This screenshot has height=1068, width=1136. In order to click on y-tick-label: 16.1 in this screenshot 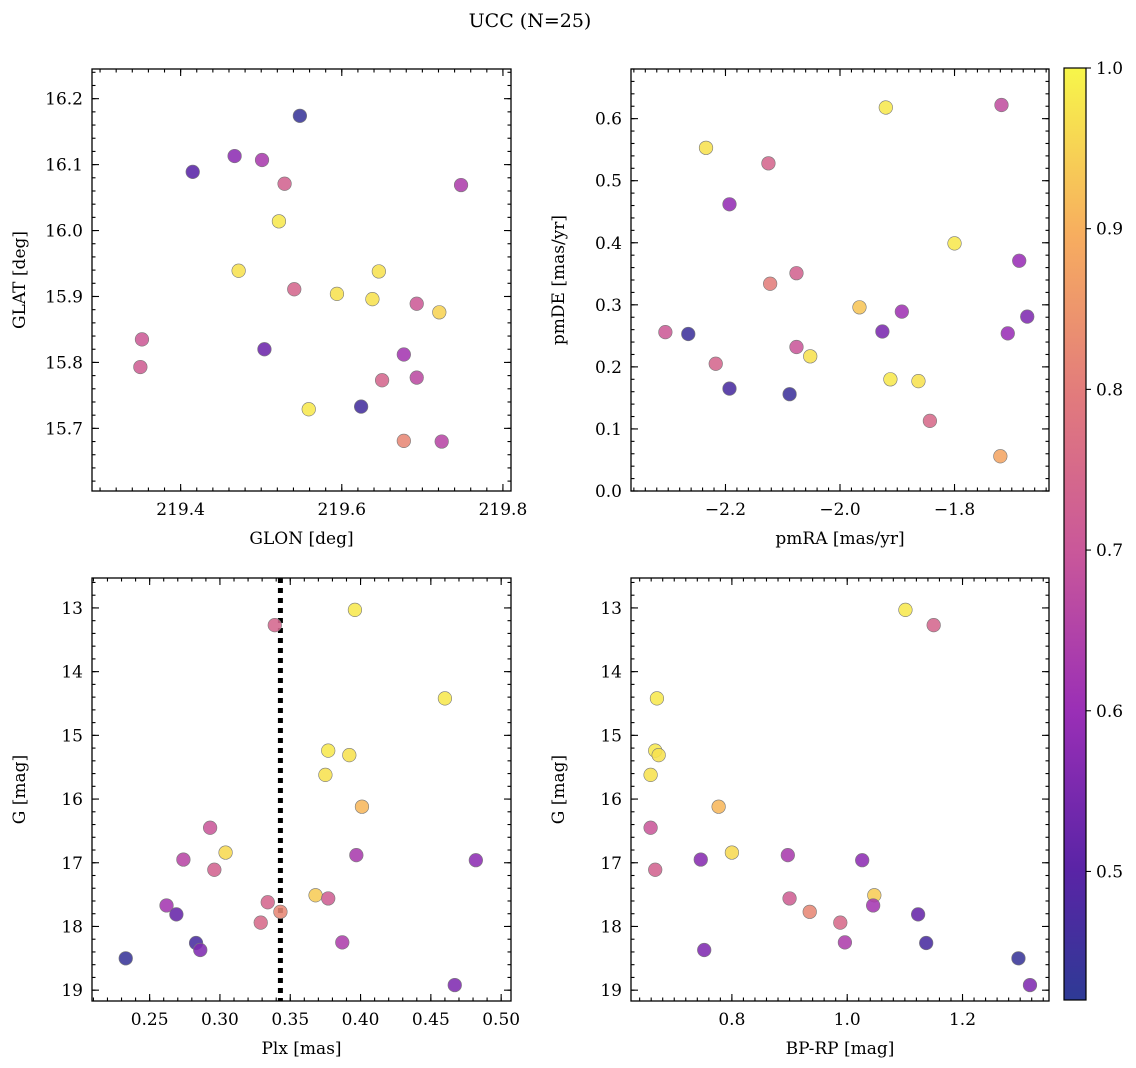, I will do `click(64, 166)`.